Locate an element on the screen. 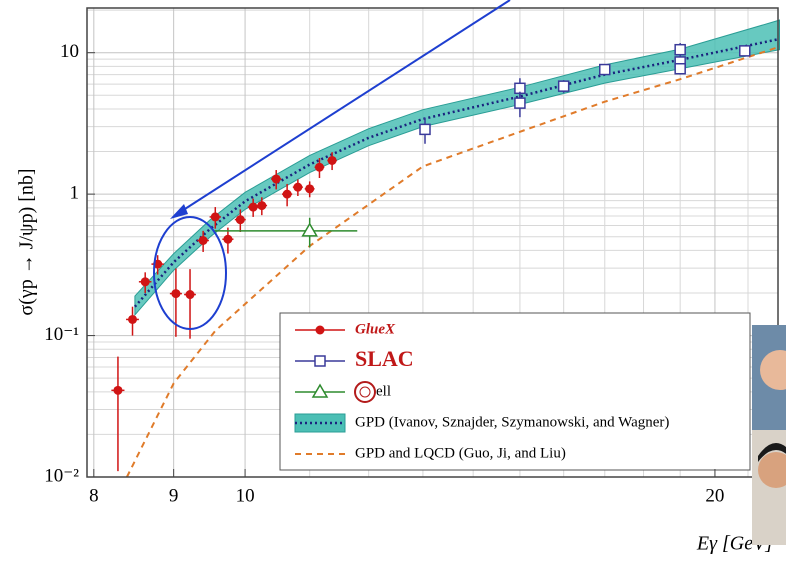 This screenshot has height=567, width=786. x-tick-label: 9 is located at coordinates (174, 495).